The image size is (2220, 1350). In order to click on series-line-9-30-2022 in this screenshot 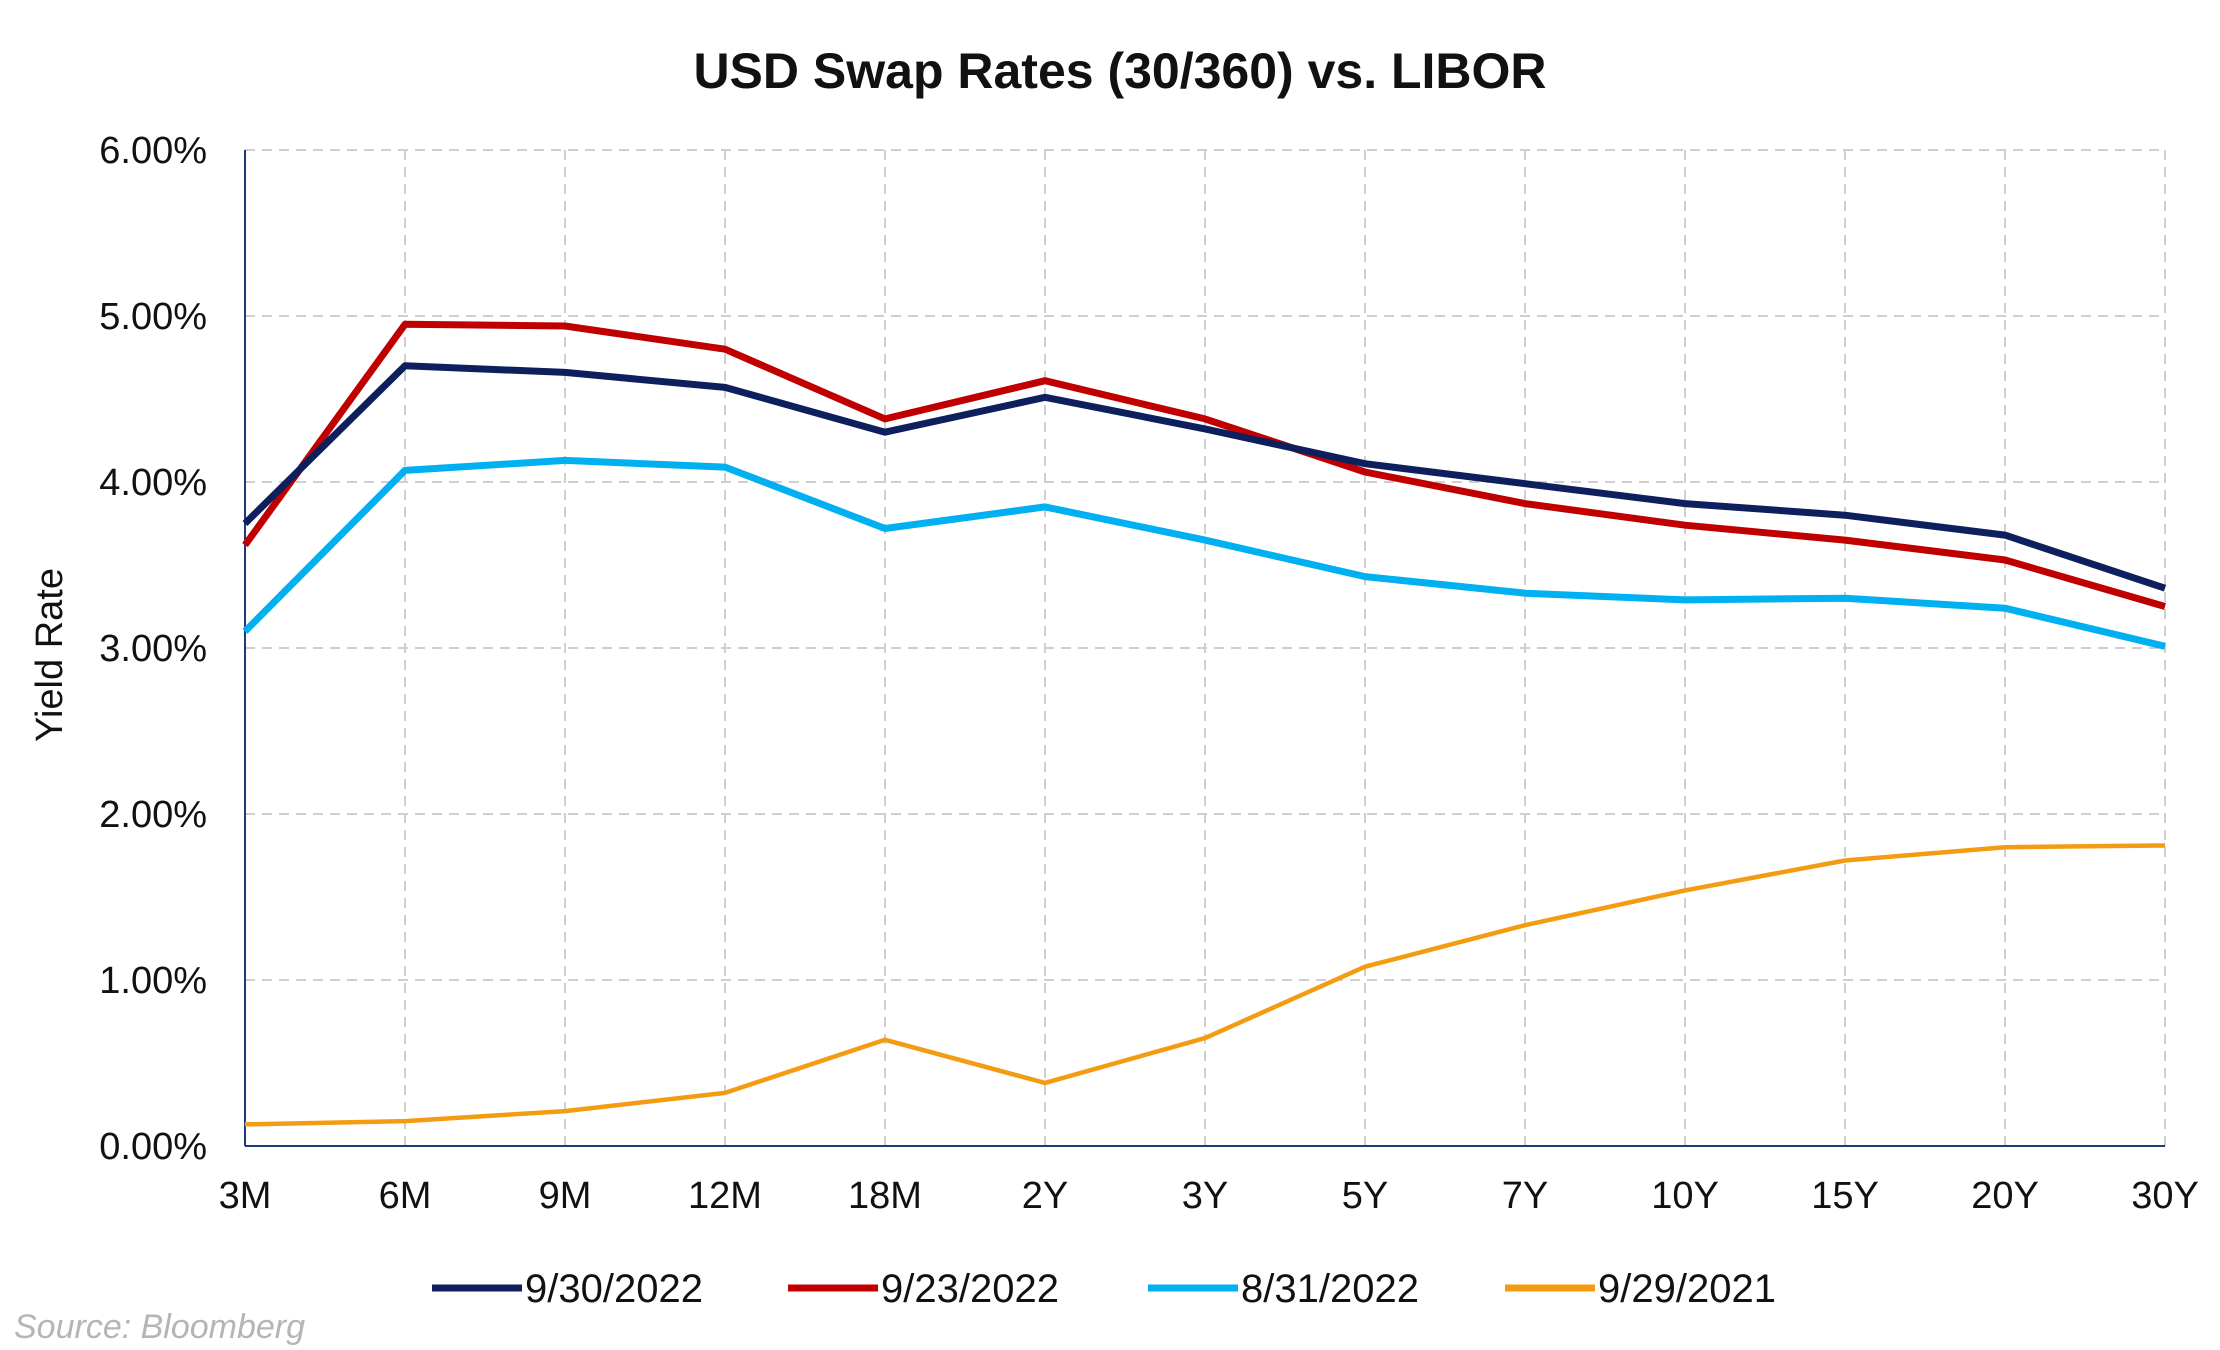, I will do `click(1204, 477)`.